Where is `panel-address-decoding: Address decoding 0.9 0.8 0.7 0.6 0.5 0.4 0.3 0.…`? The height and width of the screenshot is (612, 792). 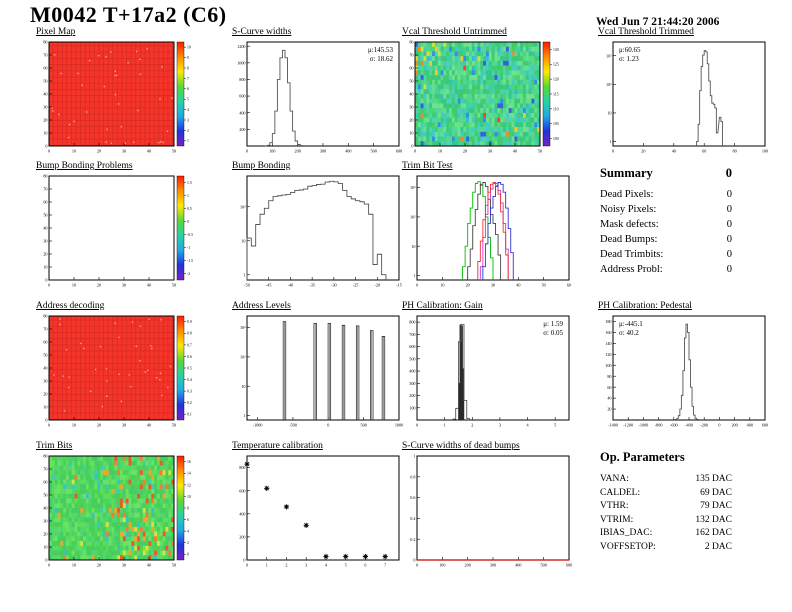 panel-address-decoding: Address decoding 0.9 0.8 0.7 0.6 0.5 0.4 0.3 0.… is located at coordinates (122, 368).